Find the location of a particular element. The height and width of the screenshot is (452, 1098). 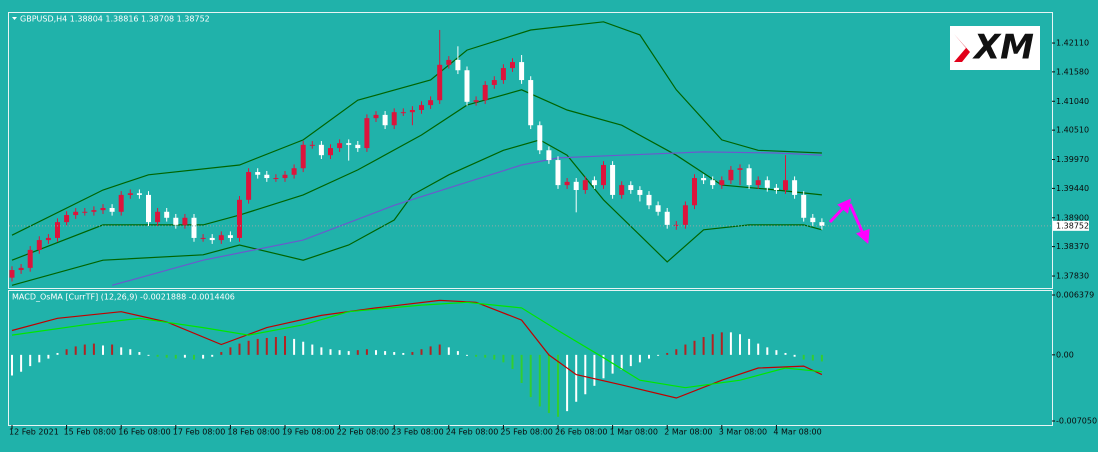

forecast-arrows is located at coordinates (849, 221).